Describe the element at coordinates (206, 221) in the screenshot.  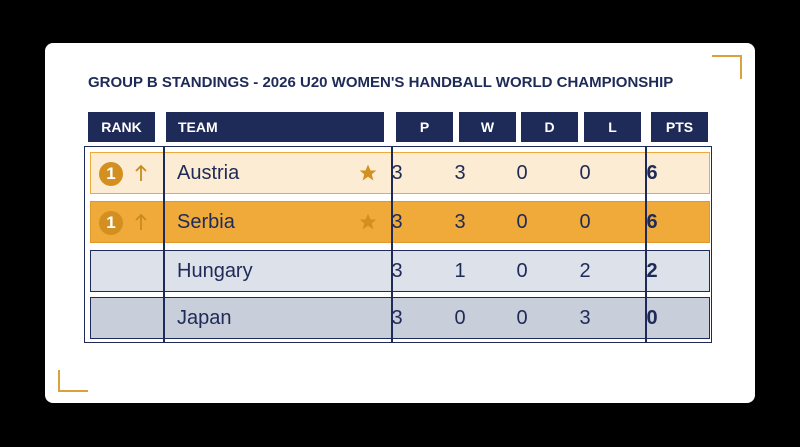
I see `team-name: Serbia` at that location.